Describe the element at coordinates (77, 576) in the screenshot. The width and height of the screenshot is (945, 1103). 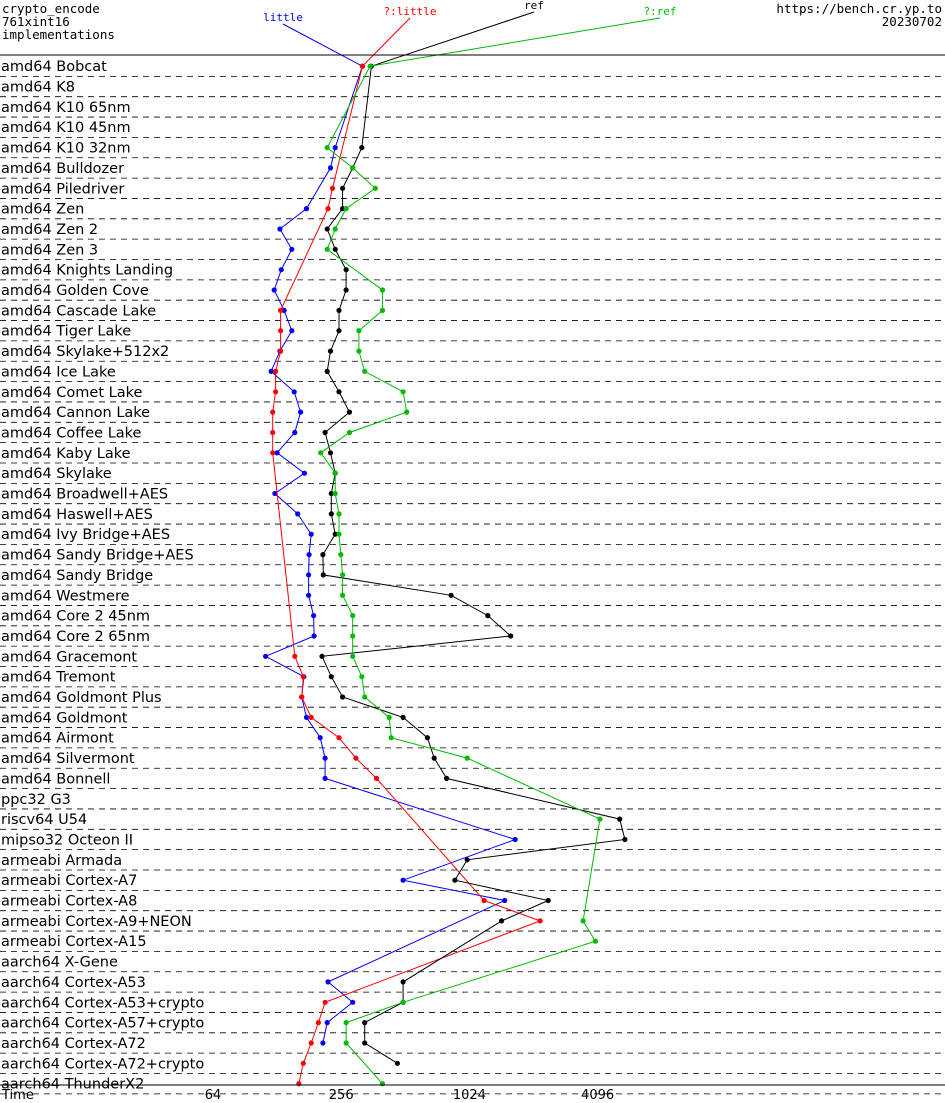
I see `category-label: amd64 Sandy Bridge` at that location.